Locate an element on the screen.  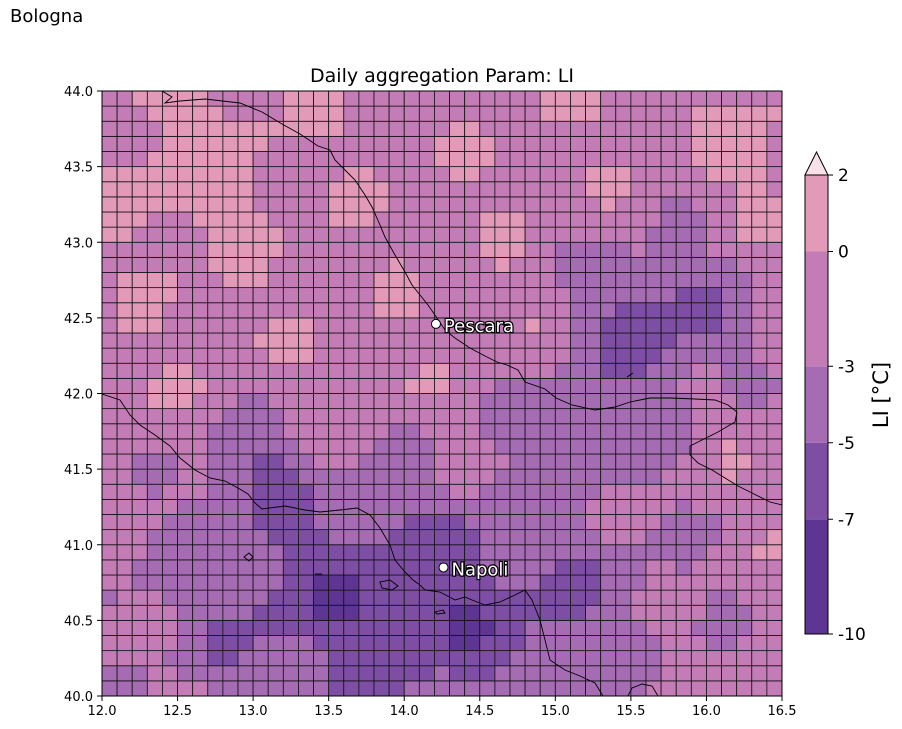
x-tick-label: 16.0 is located at coordinates (706, 711).